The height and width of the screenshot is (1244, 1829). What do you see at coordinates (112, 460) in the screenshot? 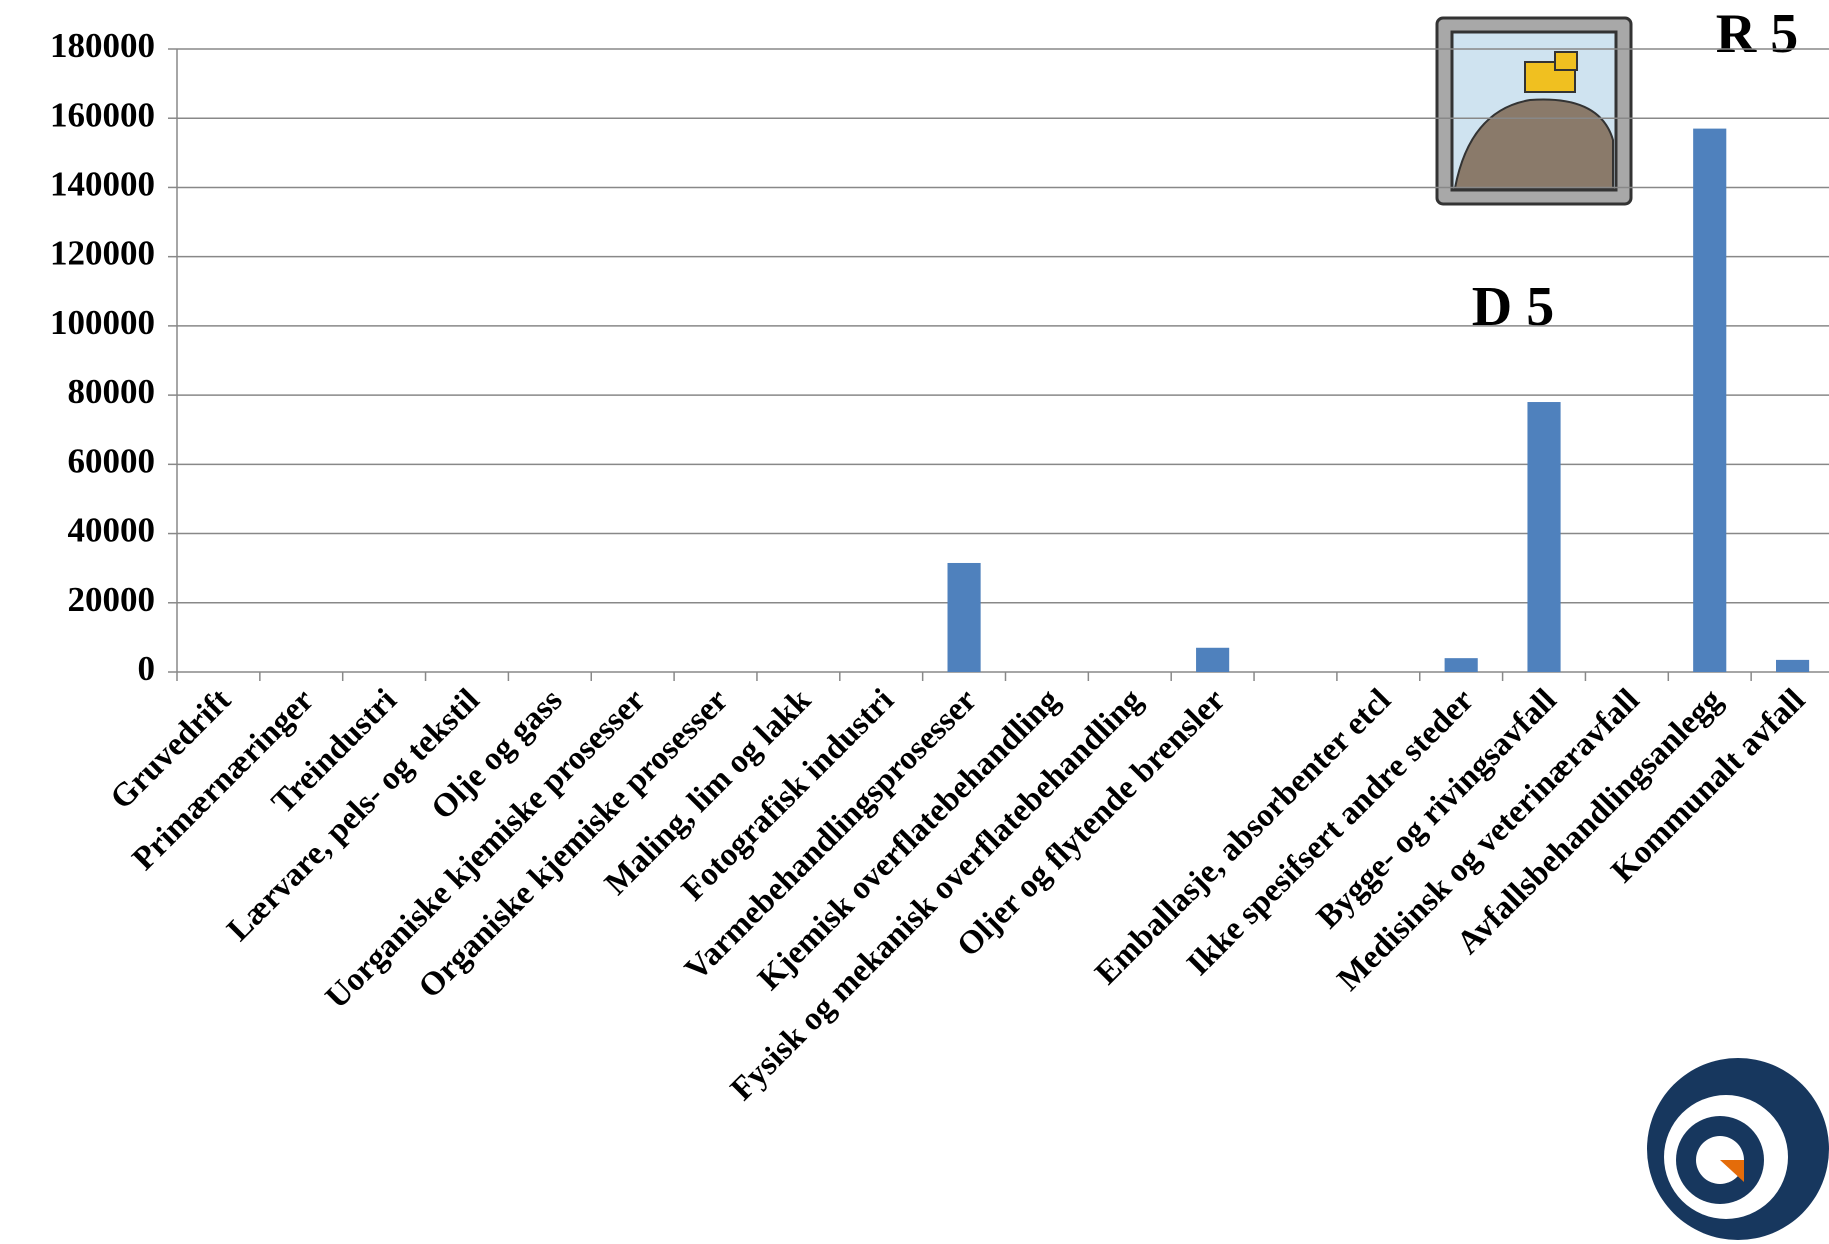
I see `y-tick-label: 60000` at bounding box center [112, 460].